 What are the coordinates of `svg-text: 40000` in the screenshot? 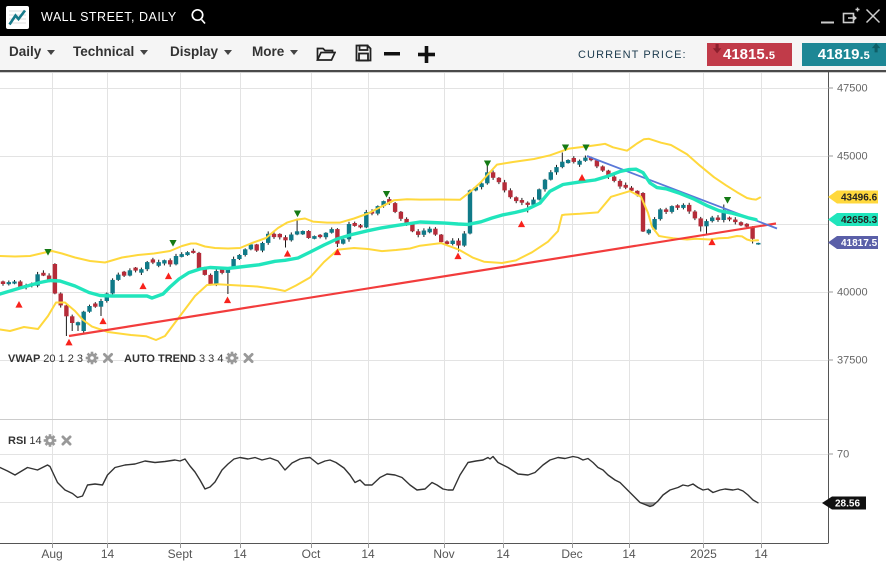 It's located at (852, 293).